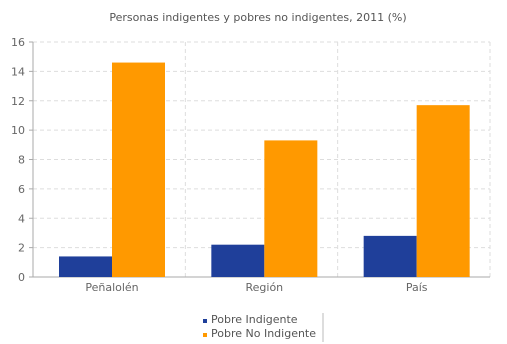 The width and height of the screenshot is (507, 344). What do you see at coordinates (254, 319) in the screenshot?
I see `legend-label: Pobre Indigente` at bounding box center [254, 319].